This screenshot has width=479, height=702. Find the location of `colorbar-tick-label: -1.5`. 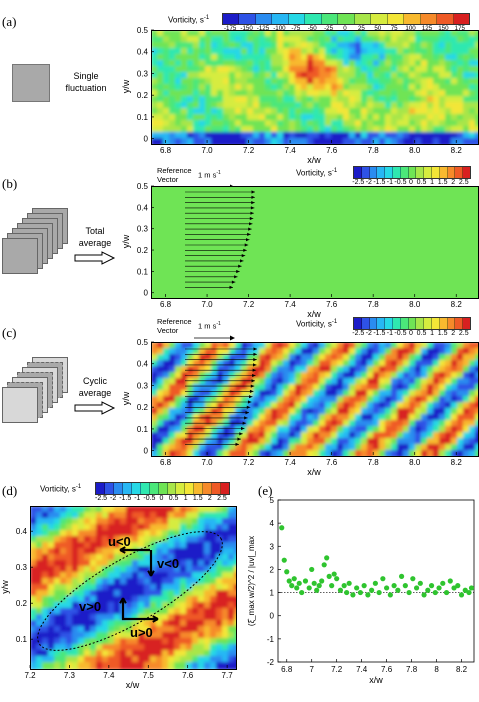

colorbar-tick-label: -1.5 is located at coordinates (379, 333).